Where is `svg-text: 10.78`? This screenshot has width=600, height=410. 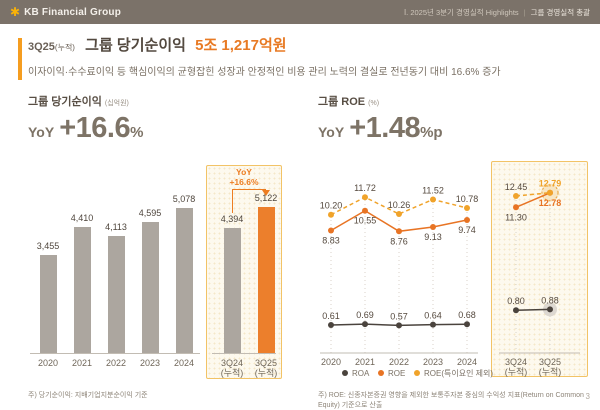
svg-text: 10.78 is located at coordinates (467, 199).